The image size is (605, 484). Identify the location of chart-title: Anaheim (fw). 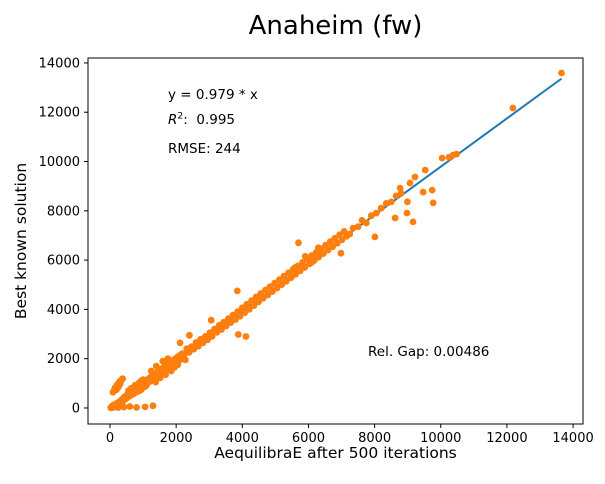
(335, 26).